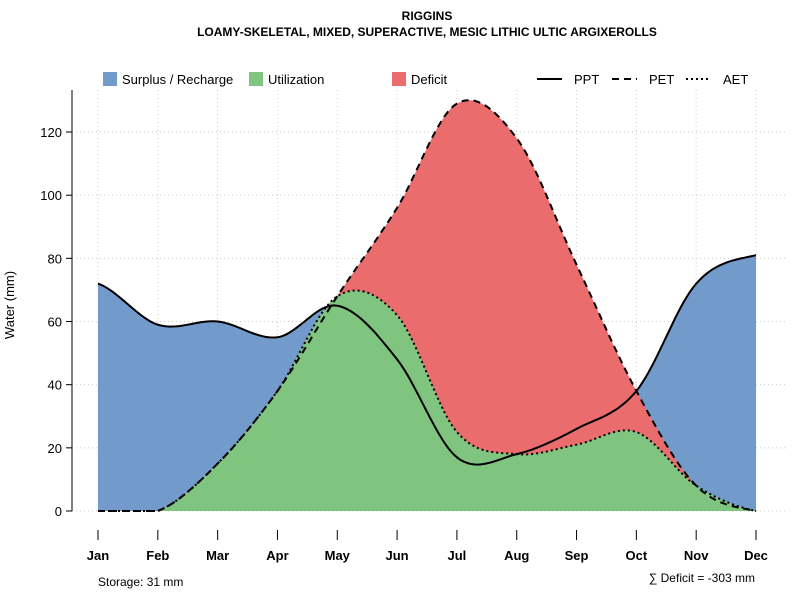 This screenshot has height=600, width=800. I want to click on x-tick-label: Oct, so click(637, 555).